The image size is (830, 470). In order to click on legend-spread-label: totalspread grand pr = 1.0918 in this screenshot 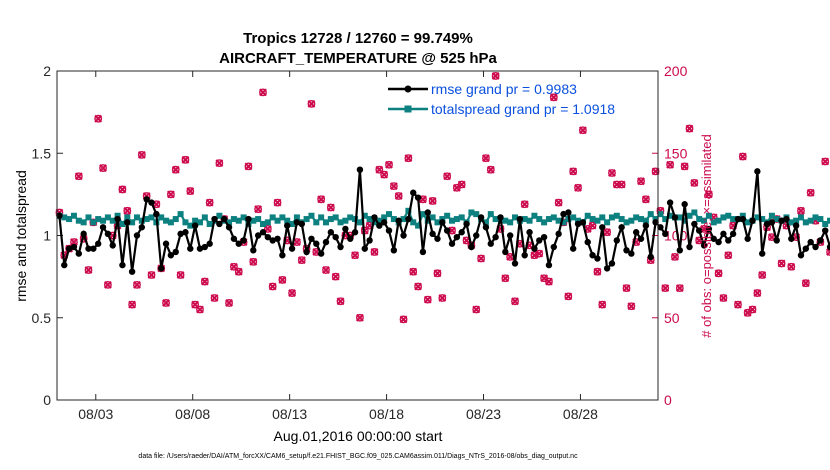, I will do `click(523, 109)`.